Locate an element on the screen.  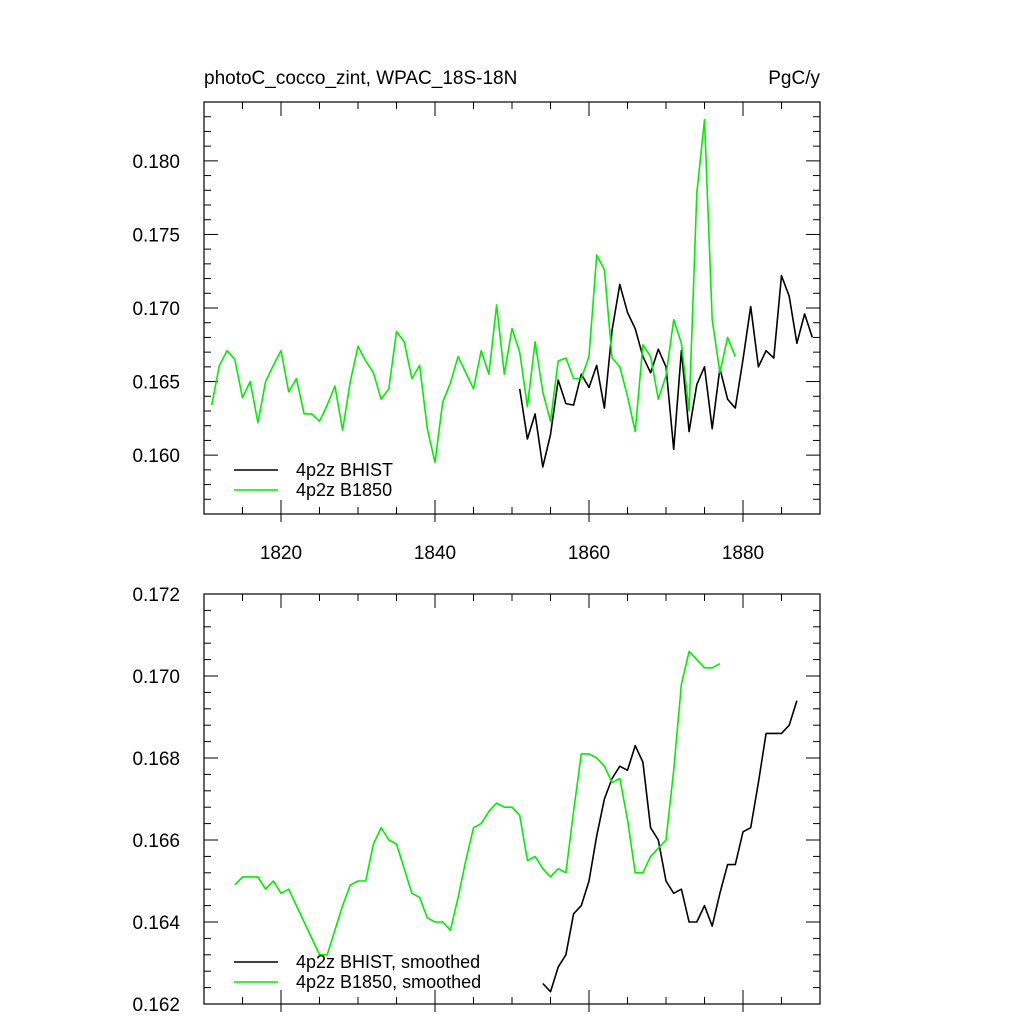
bottom-y-tick-label: 0.170 is located at coordinates (156, 677).